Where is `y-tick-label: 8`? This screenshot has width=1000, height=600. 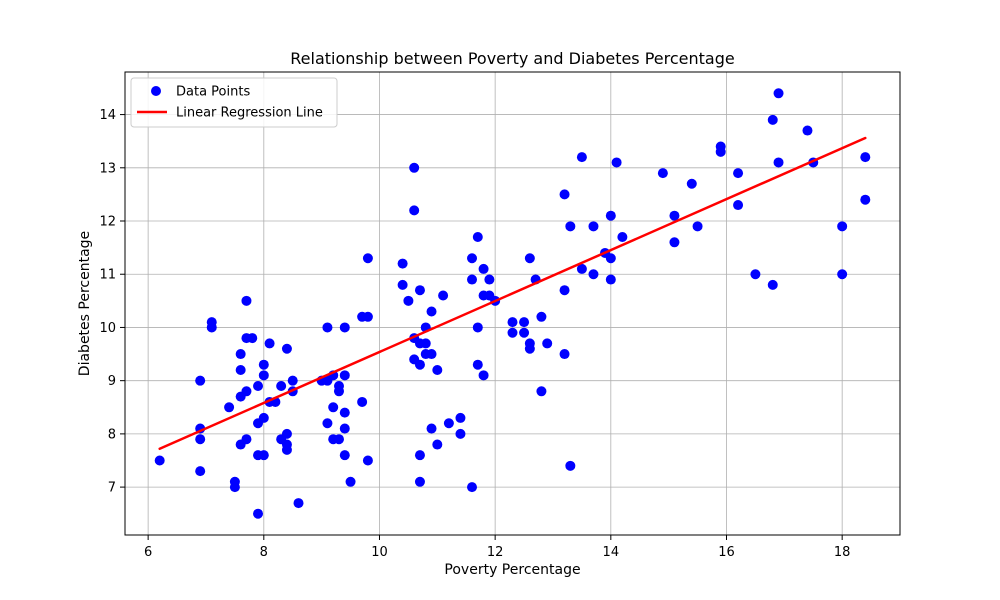
y-tick-label: 8 is located at coordinates (112, 434).